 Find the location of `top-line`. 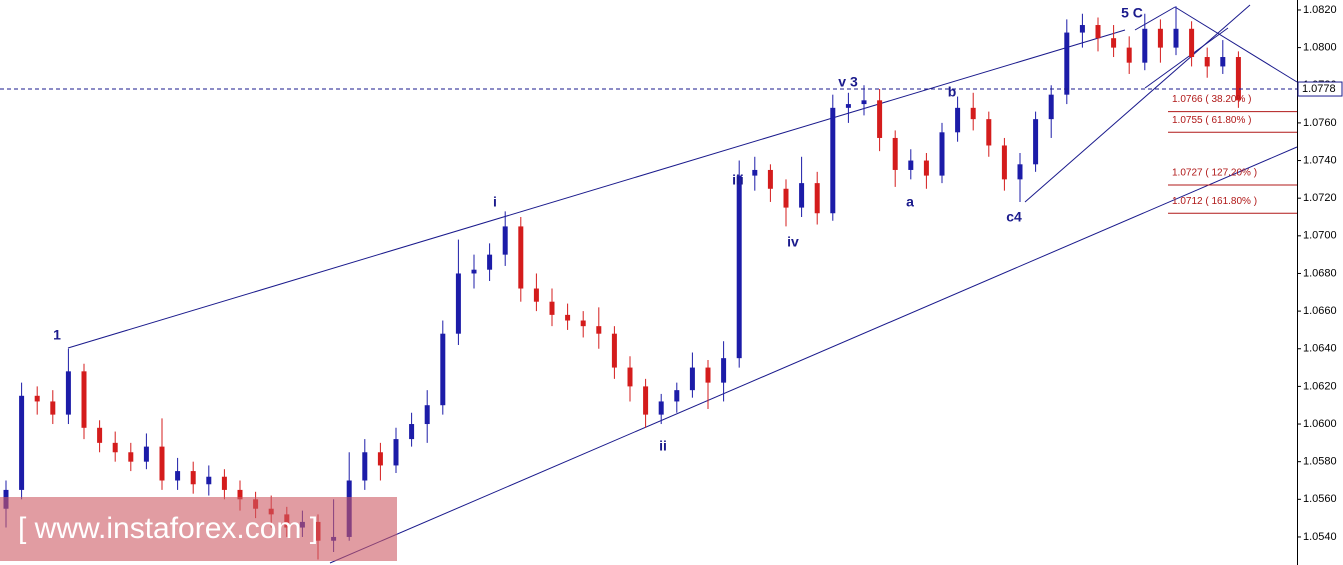

top-line is located at coordinates (1155, 18).